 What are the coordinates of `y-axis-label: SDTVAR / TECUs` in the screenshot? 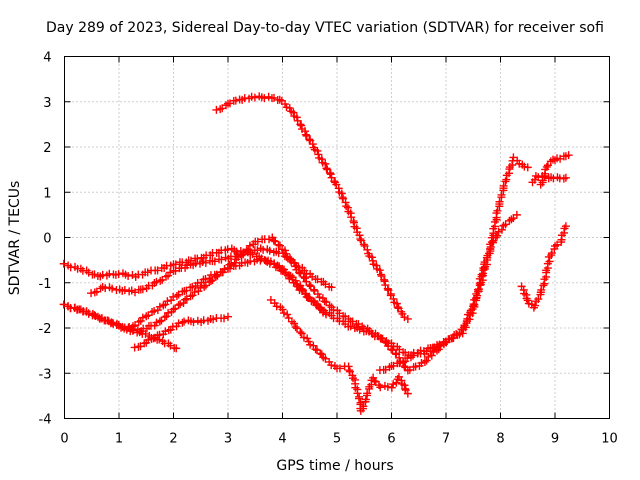 It's located at (15, 238).